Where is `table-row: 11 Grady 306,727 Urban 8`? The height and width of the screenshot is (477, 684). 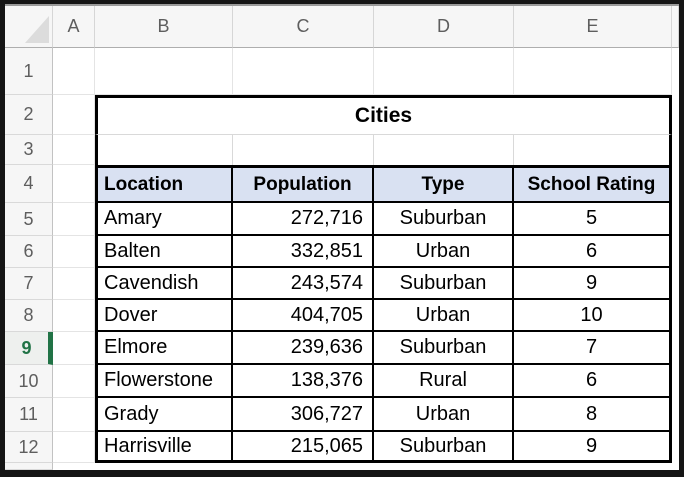
table-row: 11 Grady 306,727 Urban 8 is located at coordinates (342, 415).